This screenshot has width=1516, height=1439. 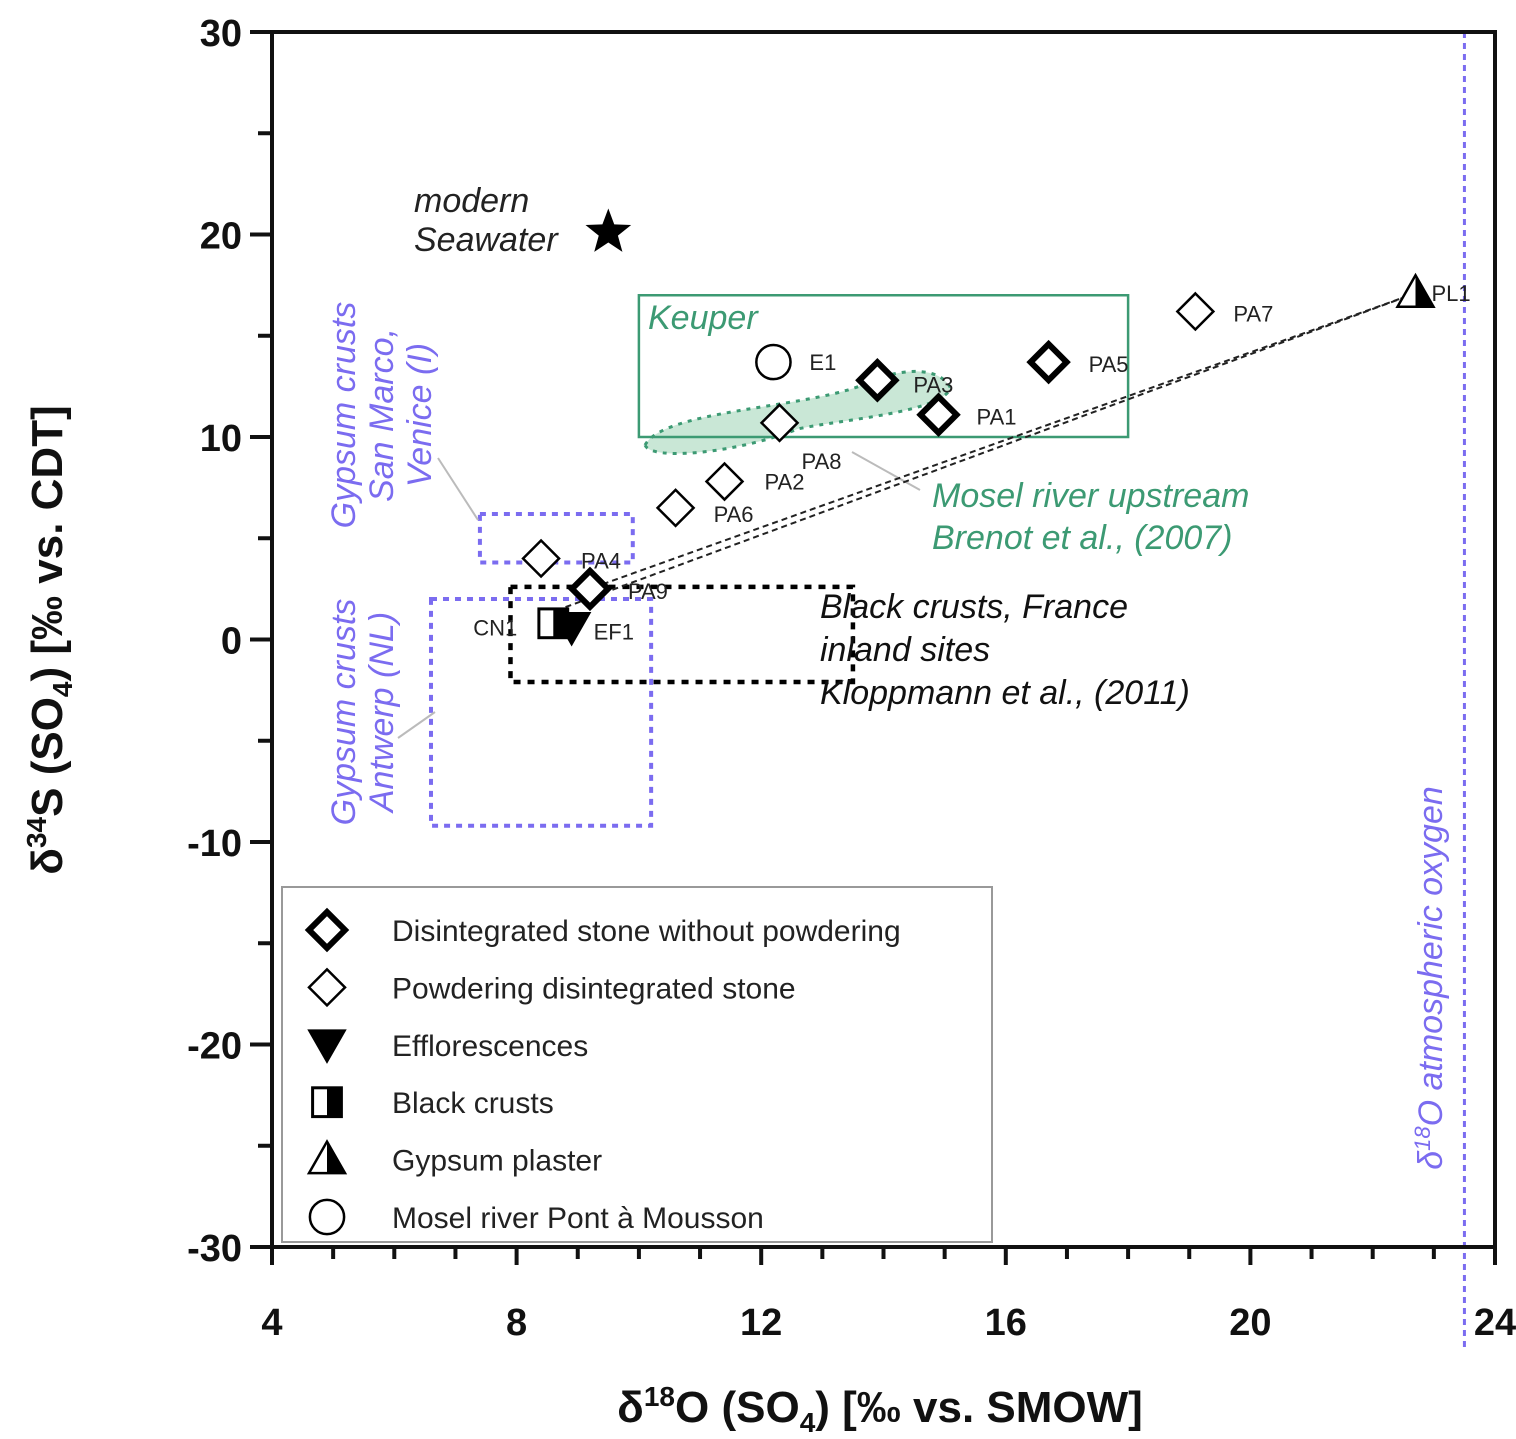 I want to click on point-PL1, so click(x=1415, y=290).